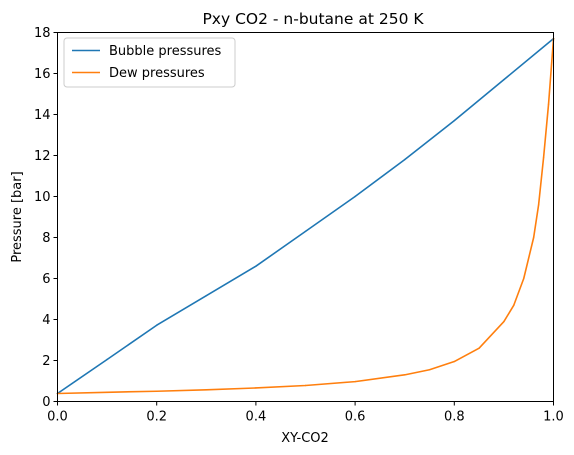 The width and height of the screenshot is (574, 455). I want to click on x-tick-label: 1.0, so click(553, 417).